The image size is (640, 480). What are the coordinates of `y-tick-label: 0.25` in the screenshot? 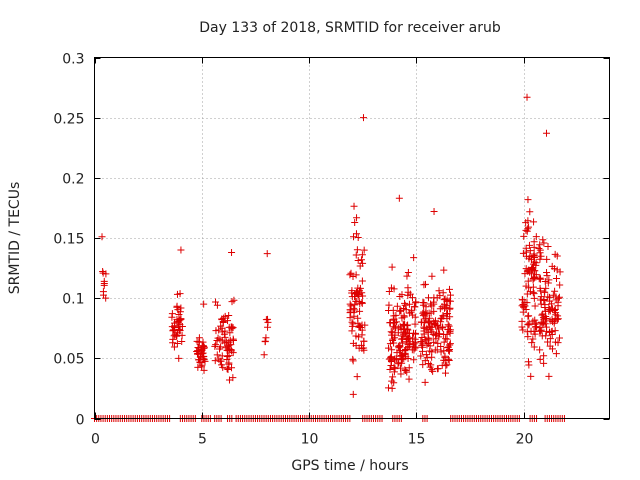 It's located at (68, 120).